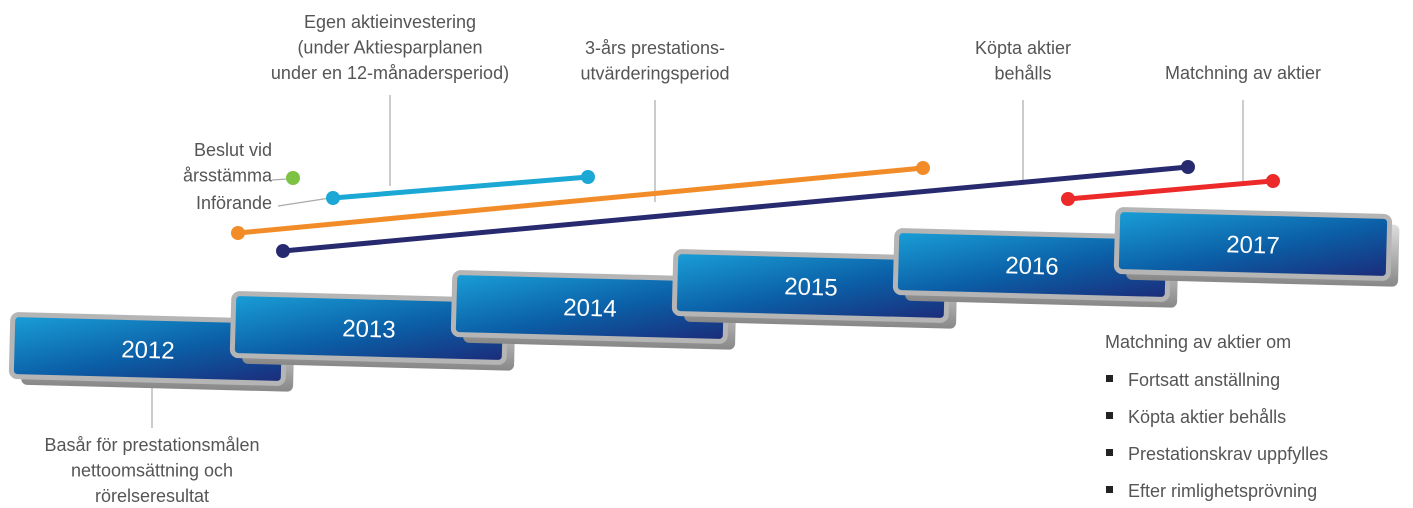 This screenshot has height=508, width=1413. I want to click on condition-item: Efter rimlighetsprövning, so click(1222, 491).